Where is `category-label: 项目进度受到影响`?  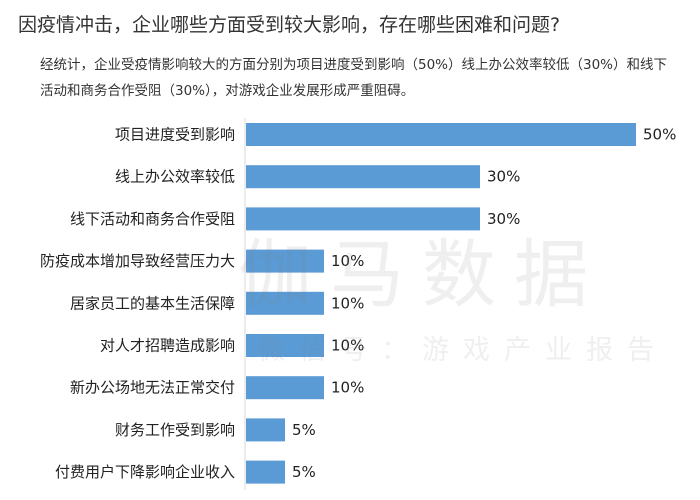
category-label: 项目进度受到影响 is located at coordinates (175, 135).